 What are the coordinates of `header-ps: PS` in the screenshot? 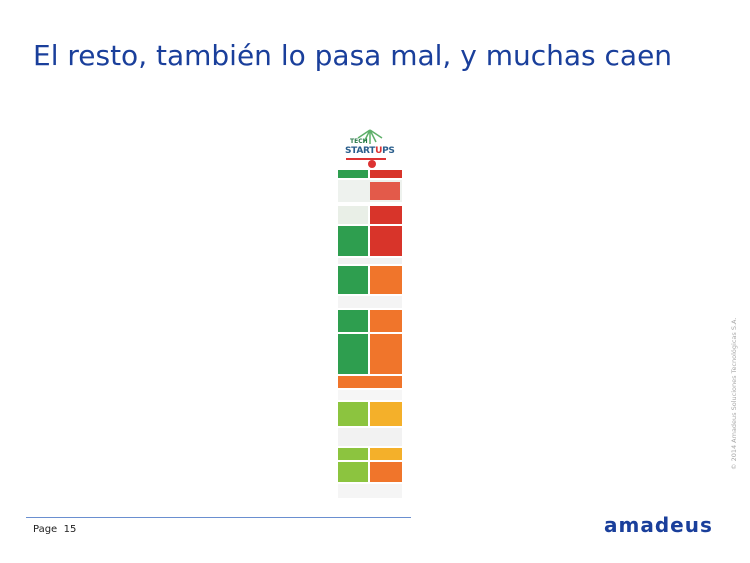 It's located at (388, 151).